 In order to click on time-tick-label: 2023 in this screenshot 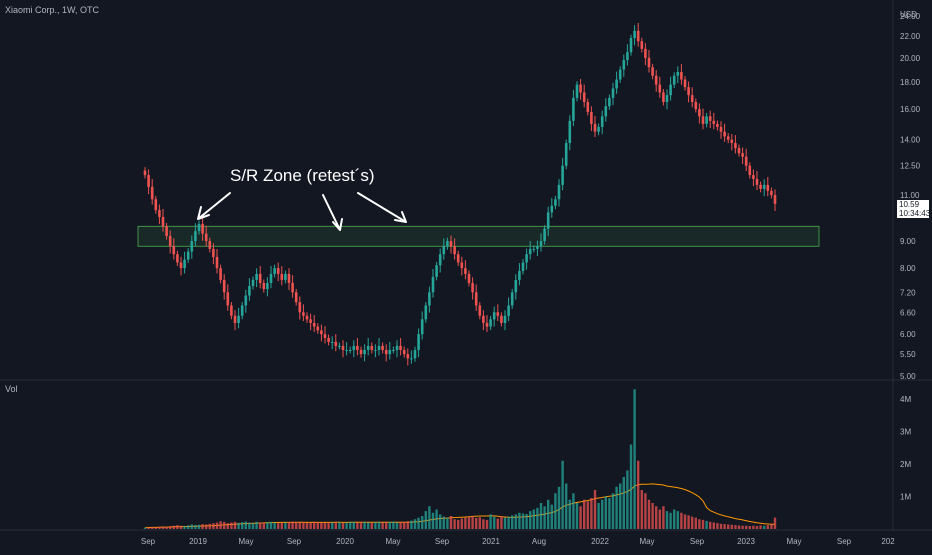, I will do `click(746, 541)`.